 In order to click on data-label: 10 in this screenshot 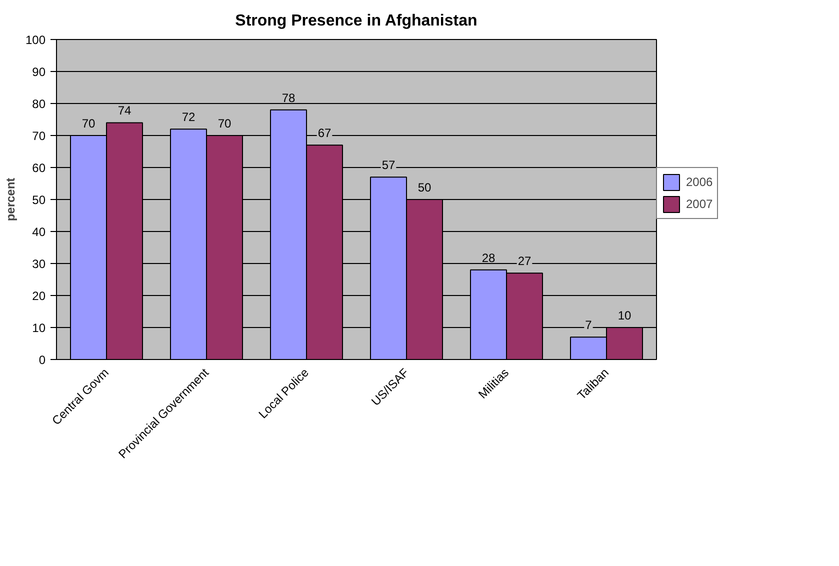, I will do `click(625, 315)`.